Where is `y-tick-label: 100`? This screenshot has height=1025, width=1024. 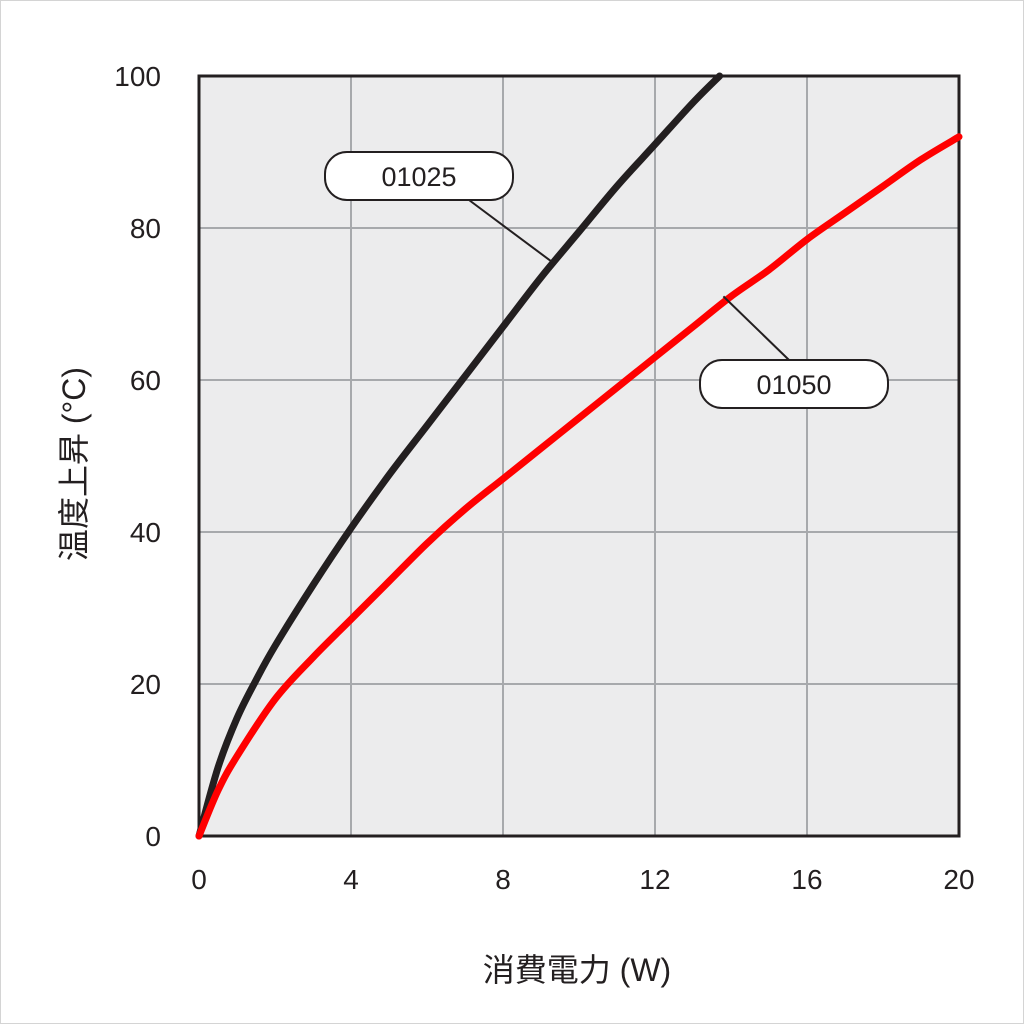 y-tick-label: 100 is located at coordinates (137, 76).